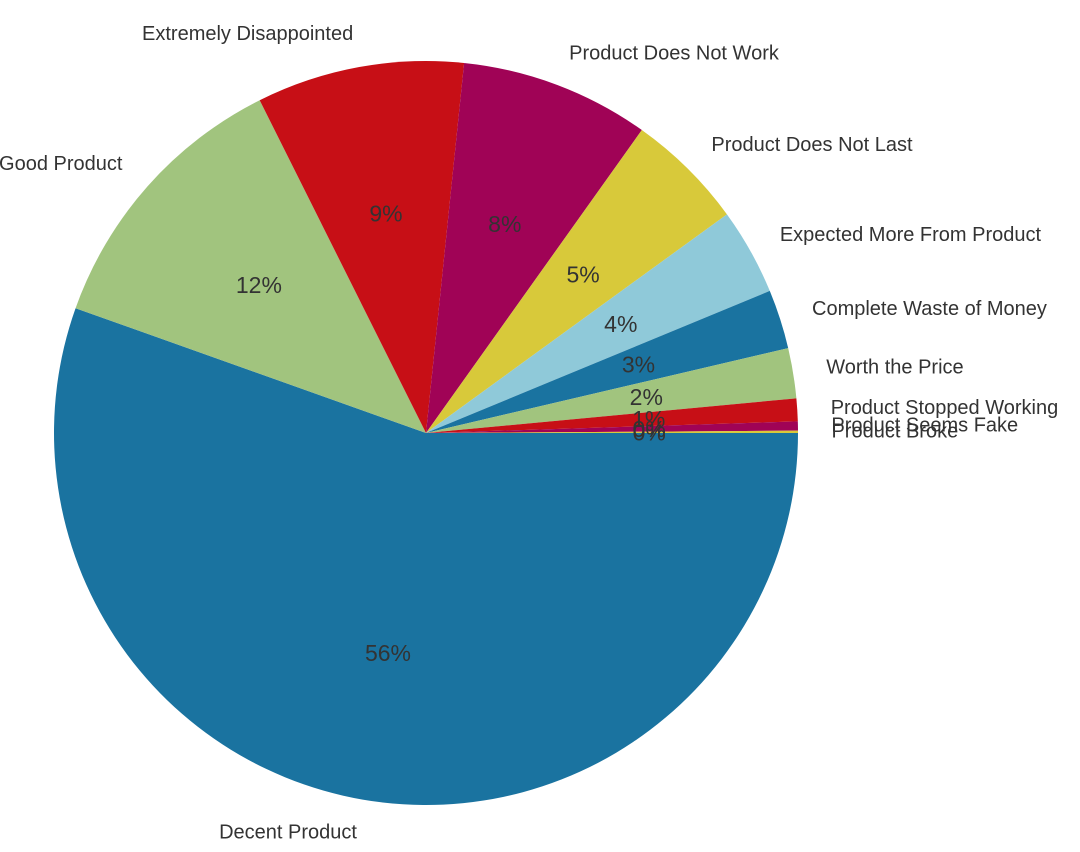 This screenshot has height=852, width=1080. I want to click on percent-label-expected-more-from-product: 4%, so click(620, 324).